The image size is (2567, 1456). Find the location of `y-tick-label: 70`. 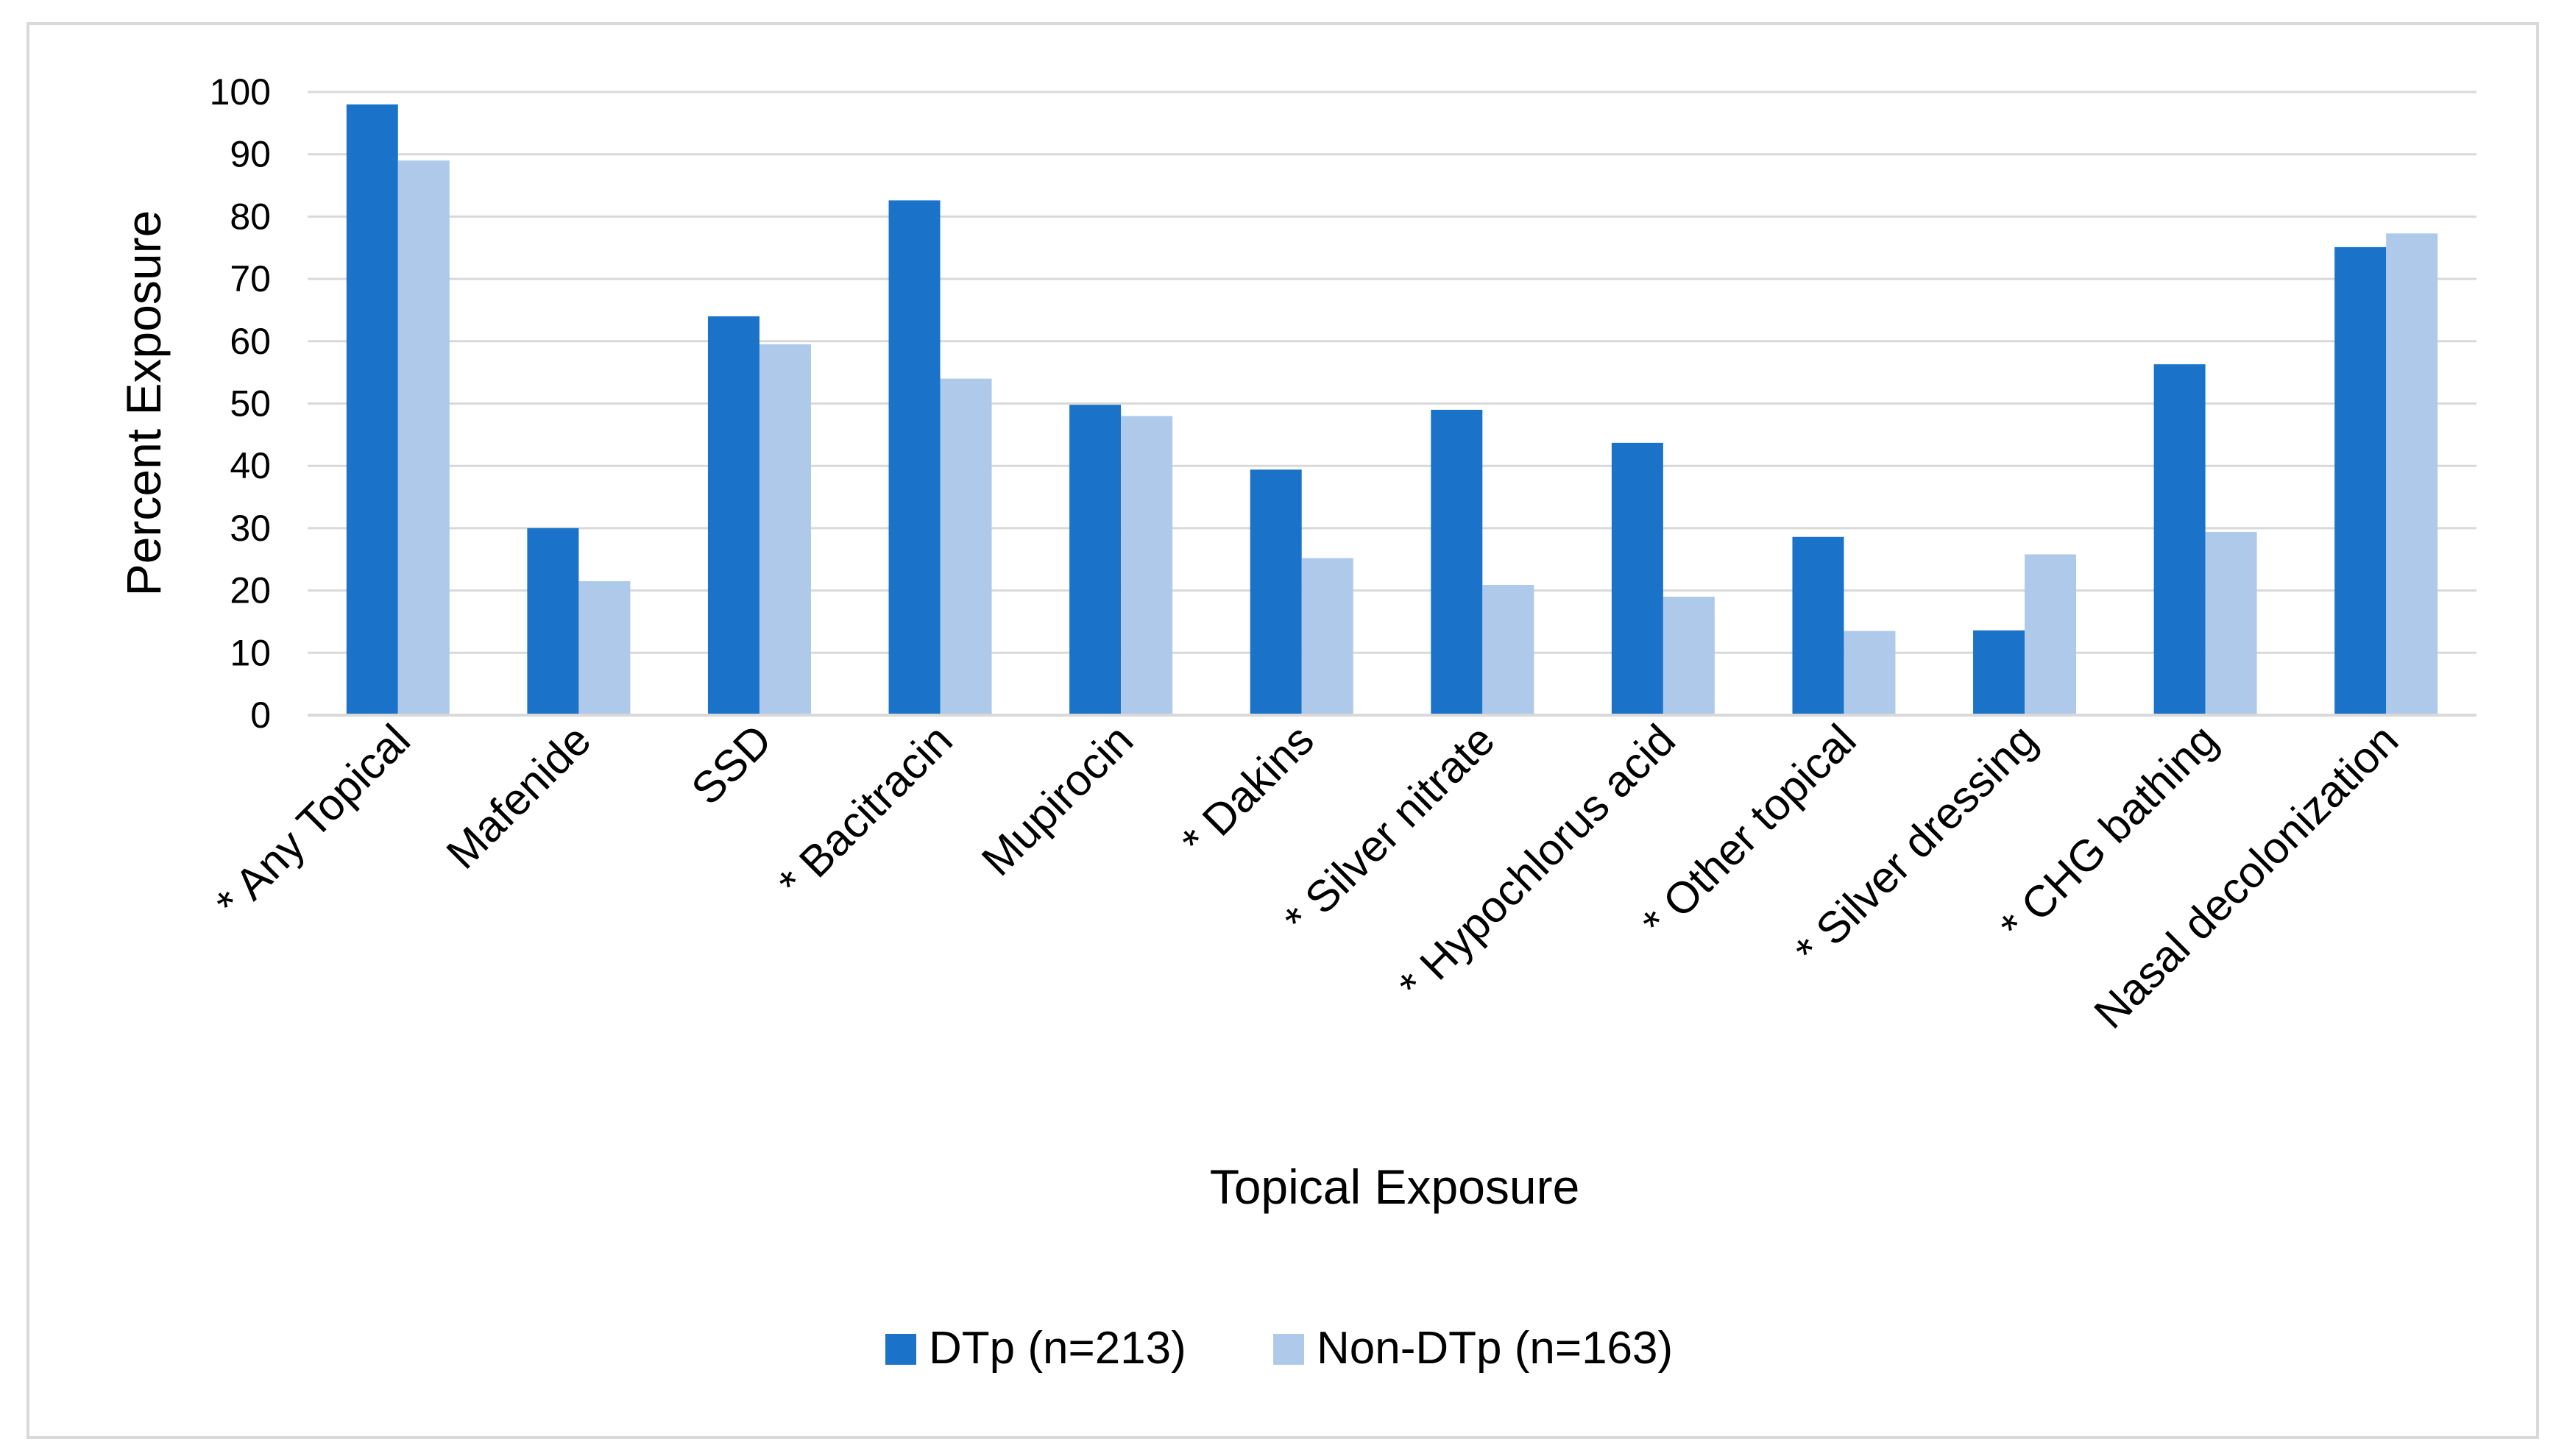

y-tick-label: 70 is located at coordinates (251, 279).